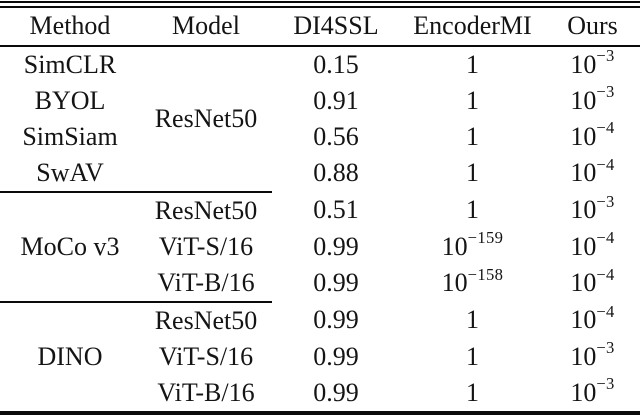 The image size is (640, 415). I want to click on table-row: ViT-S/16 0.99 10−159 10−4, so click(320, 247).